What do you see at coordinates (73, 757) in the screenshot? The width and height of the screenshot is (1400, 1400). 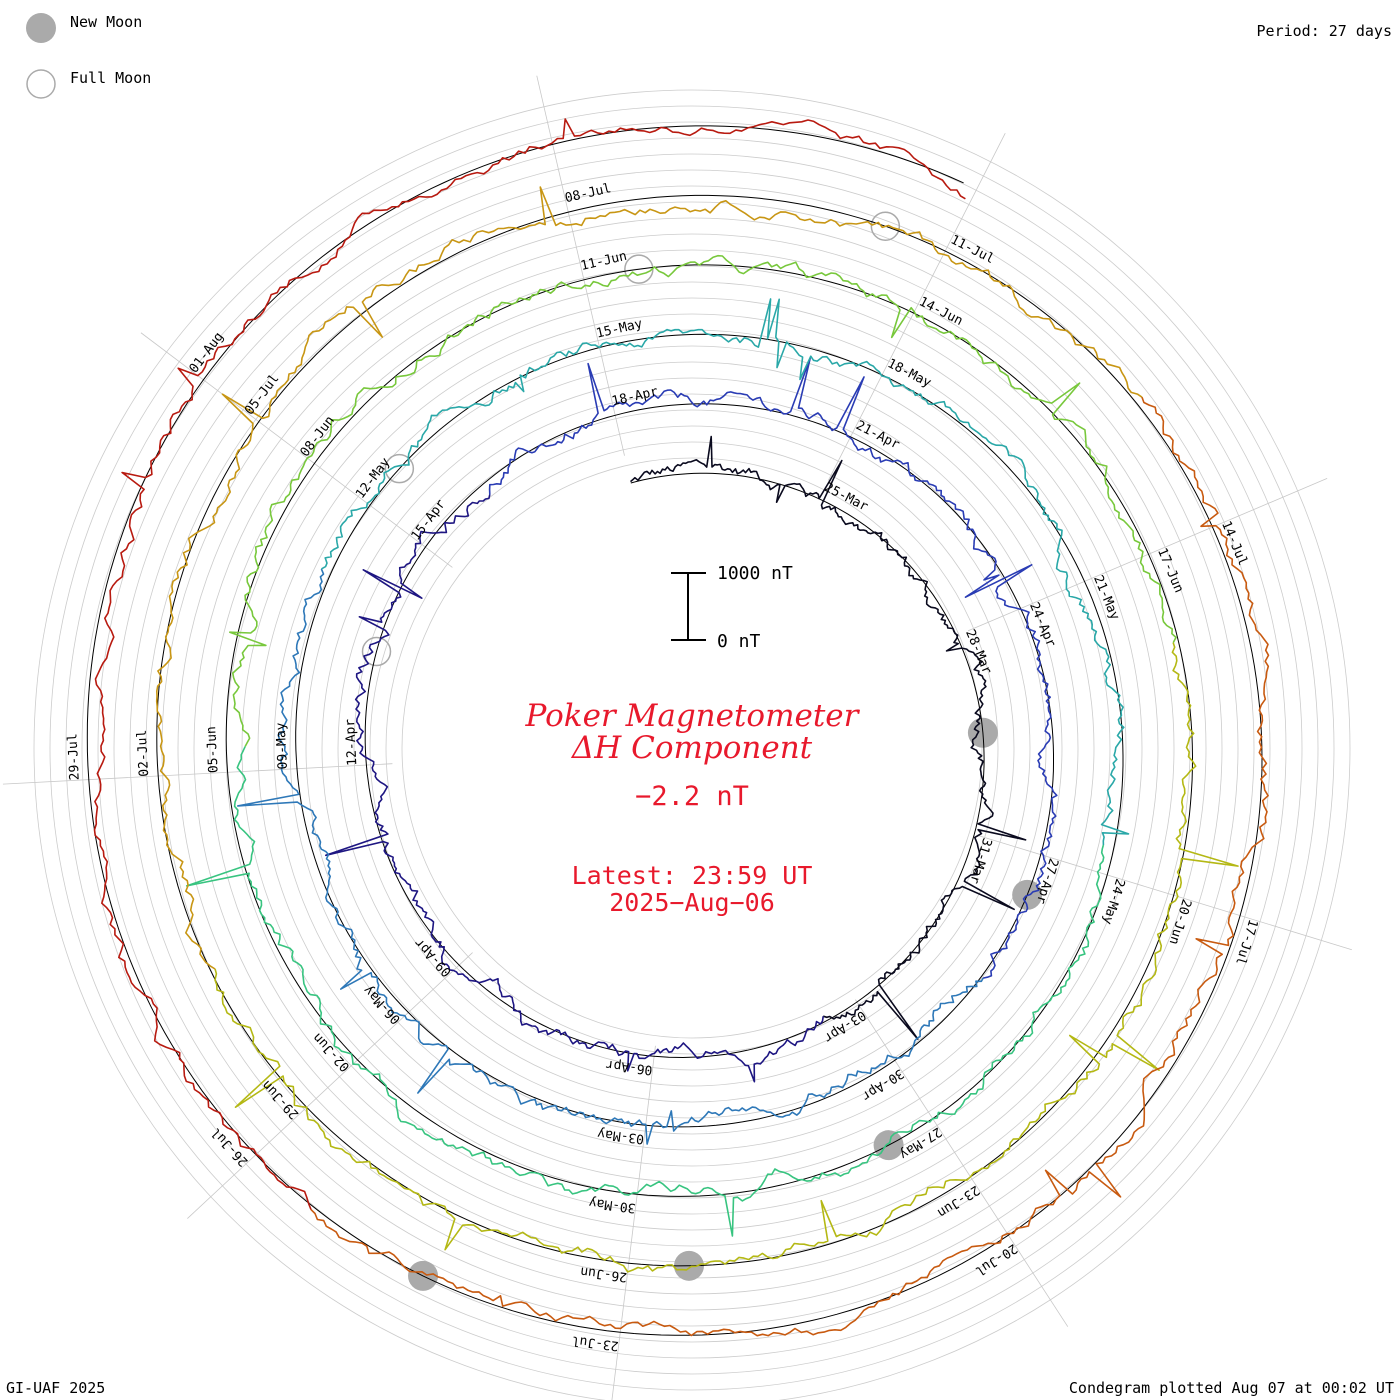 I see `date-label: 29-Jul` at bounding box center [73, 757].